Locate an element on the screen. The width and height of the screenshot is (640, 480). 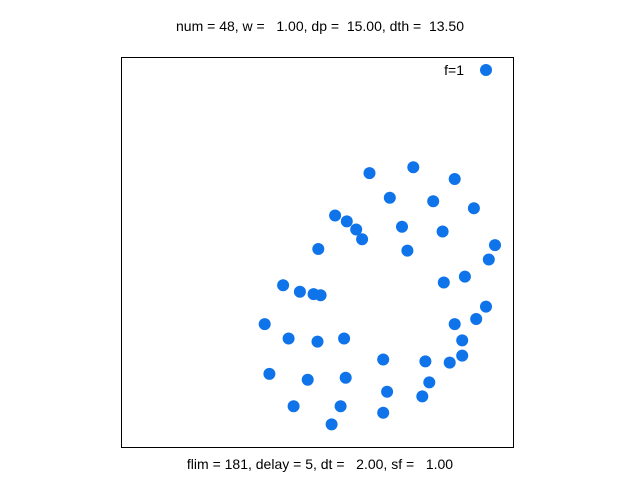
legend-label: f=1 is located at coordinates (454, 70).